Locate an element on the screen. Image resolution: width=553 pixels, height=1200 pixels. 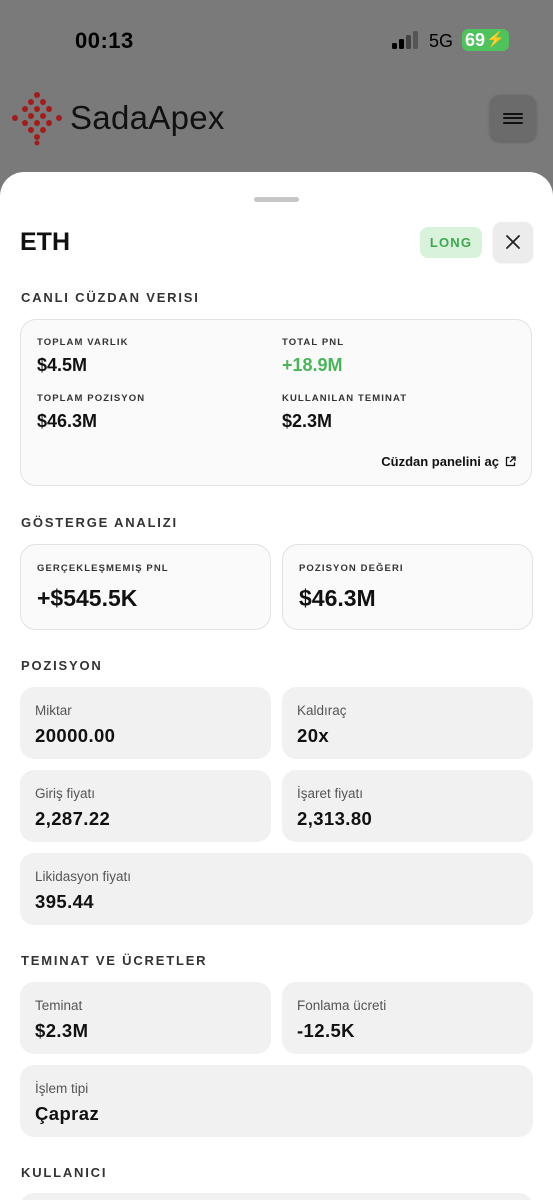
indicator-section-heading: GÖSTERGE ANALIZI is located at coordinates (99, 522).